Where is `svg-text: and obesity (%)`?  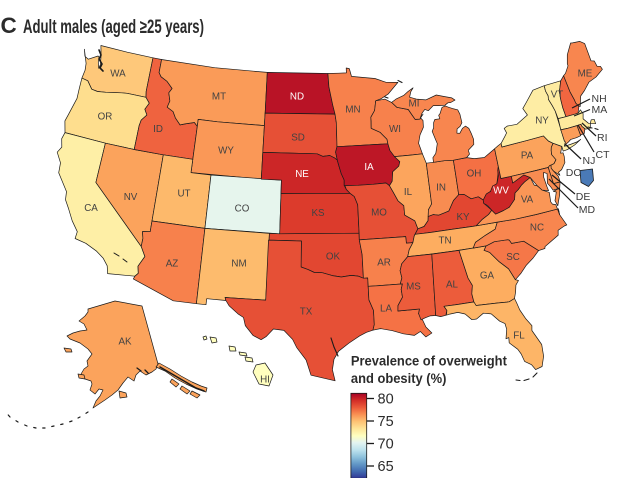 svg-text: and obesity (%) is located at coordinates (399, 378).